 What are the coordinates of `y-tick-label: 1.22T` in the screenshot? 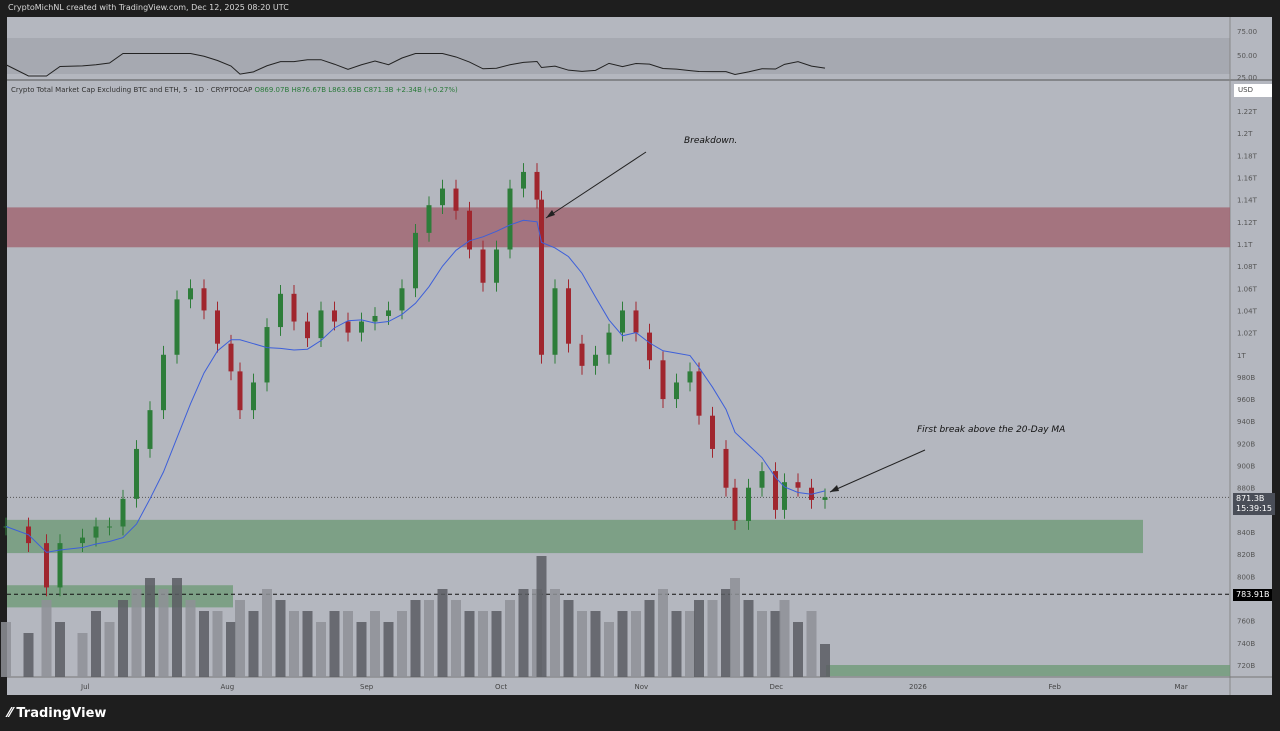 It's located at (1247, 112).